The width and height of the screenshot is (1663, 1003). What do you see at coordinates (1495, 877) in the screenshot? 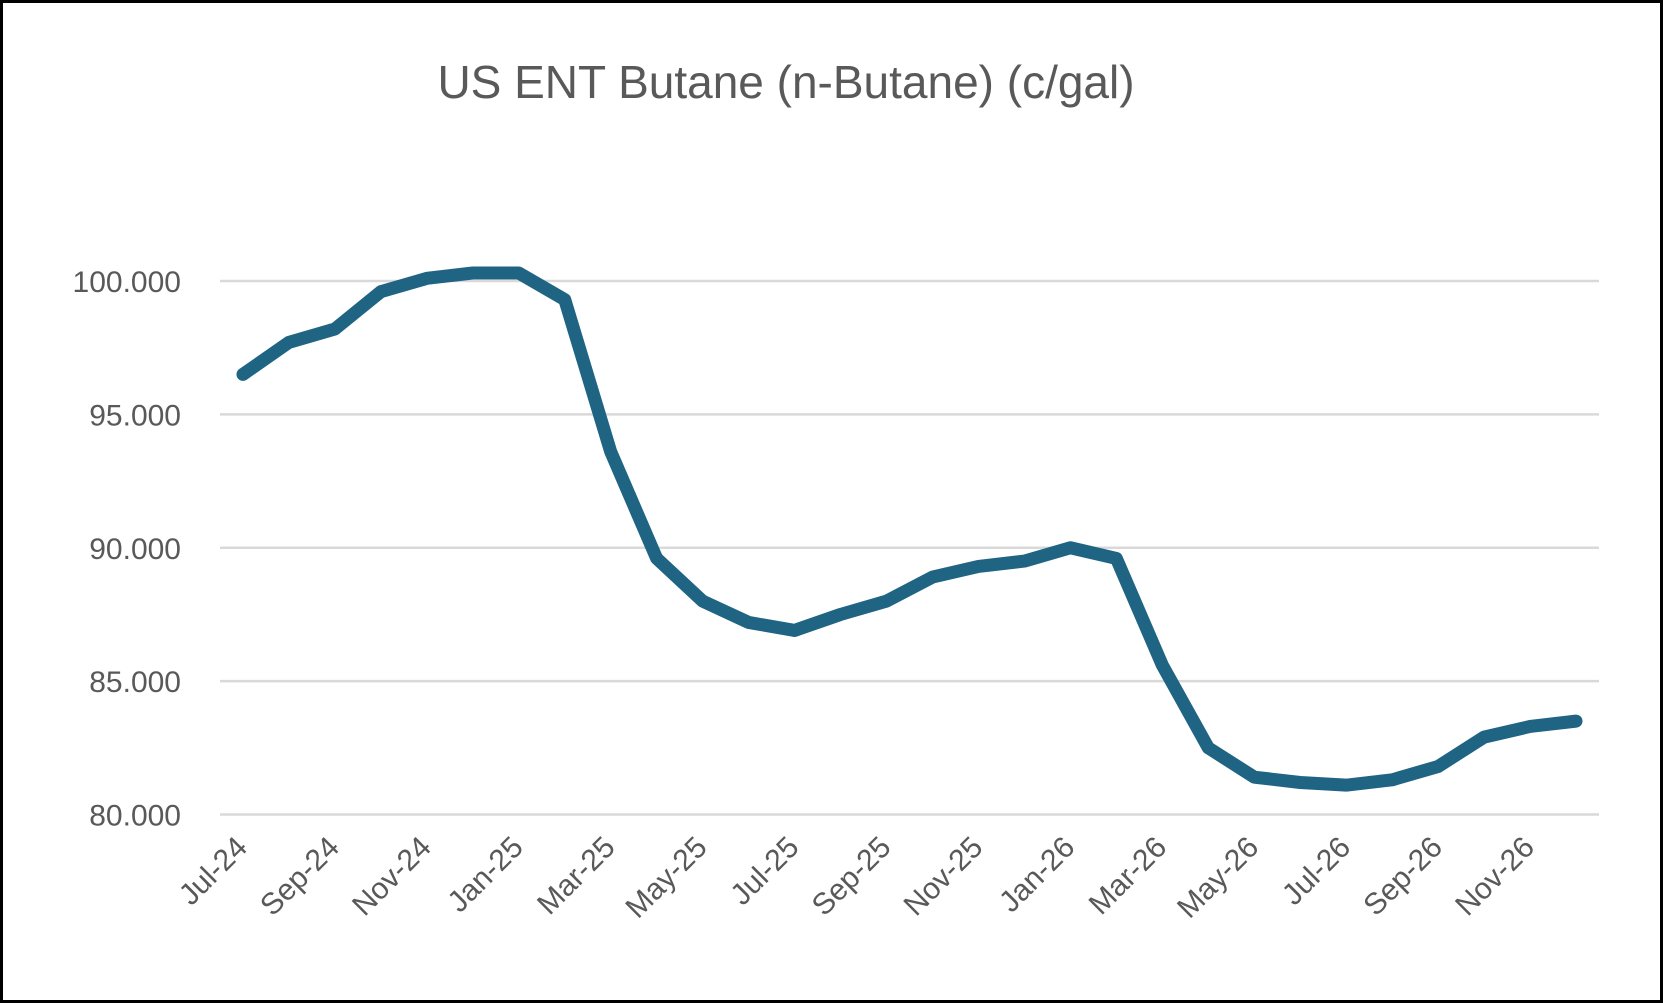
I see `x-tick-label: Nov-26` at bounding box center [1495, 877].